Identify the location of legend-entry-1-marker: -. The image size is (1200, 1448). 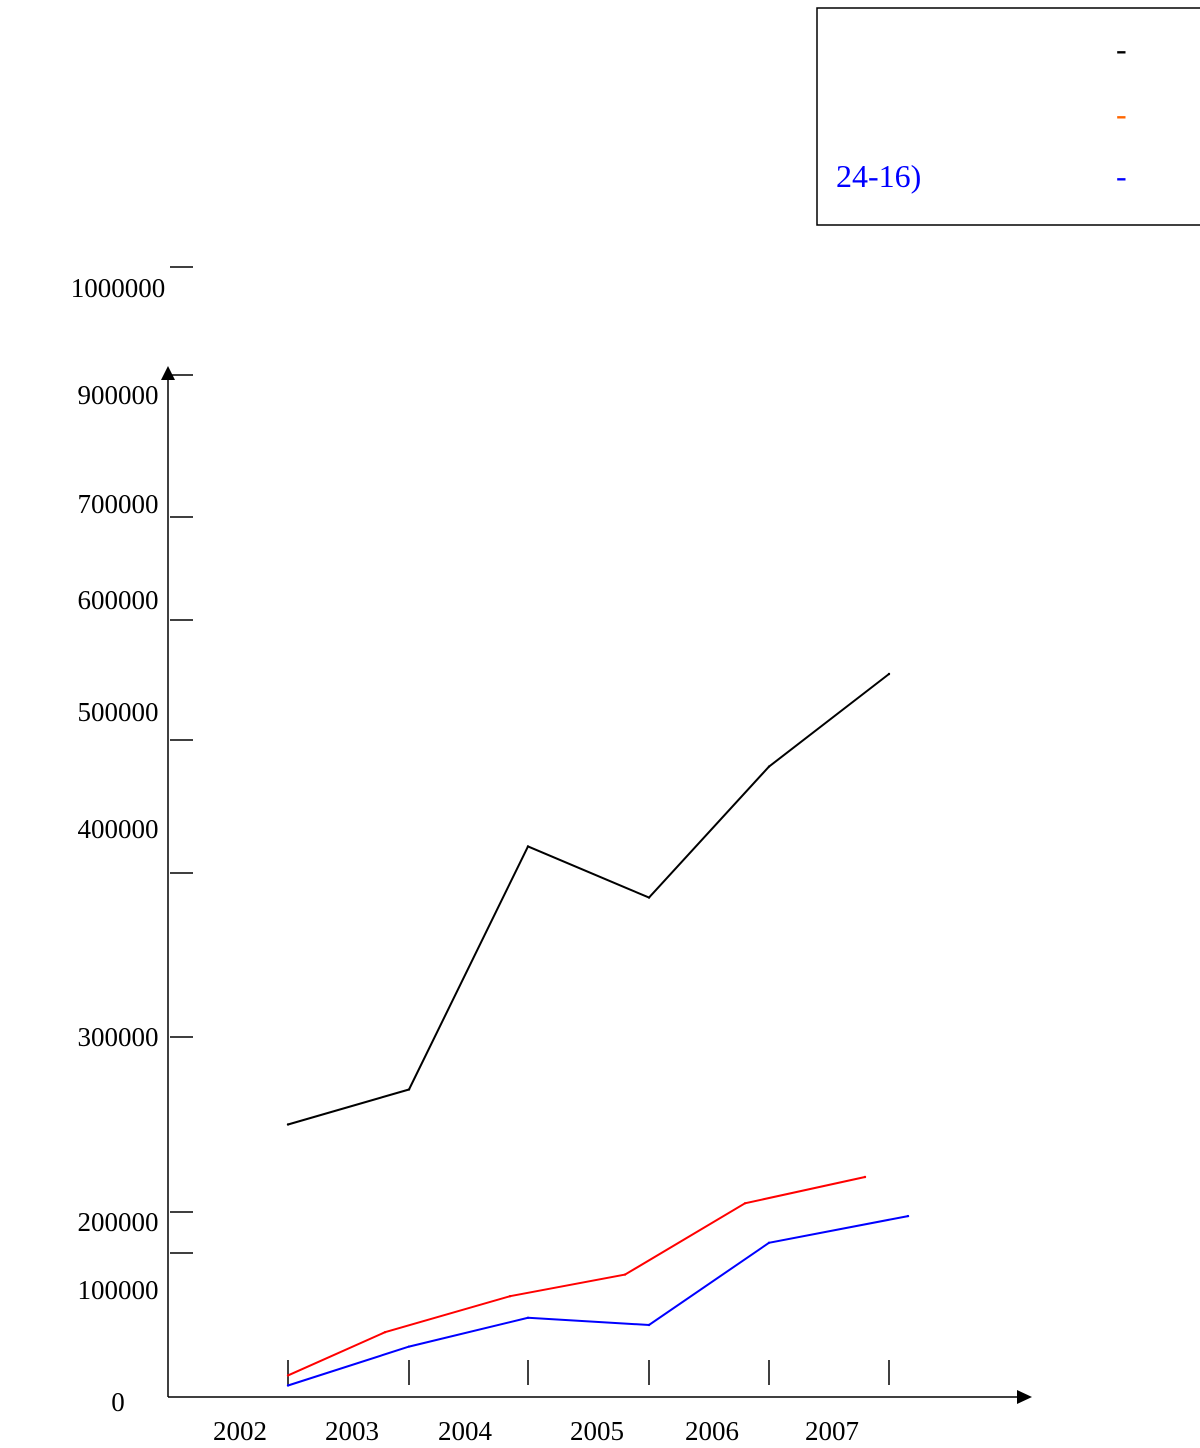
(1121, 49).